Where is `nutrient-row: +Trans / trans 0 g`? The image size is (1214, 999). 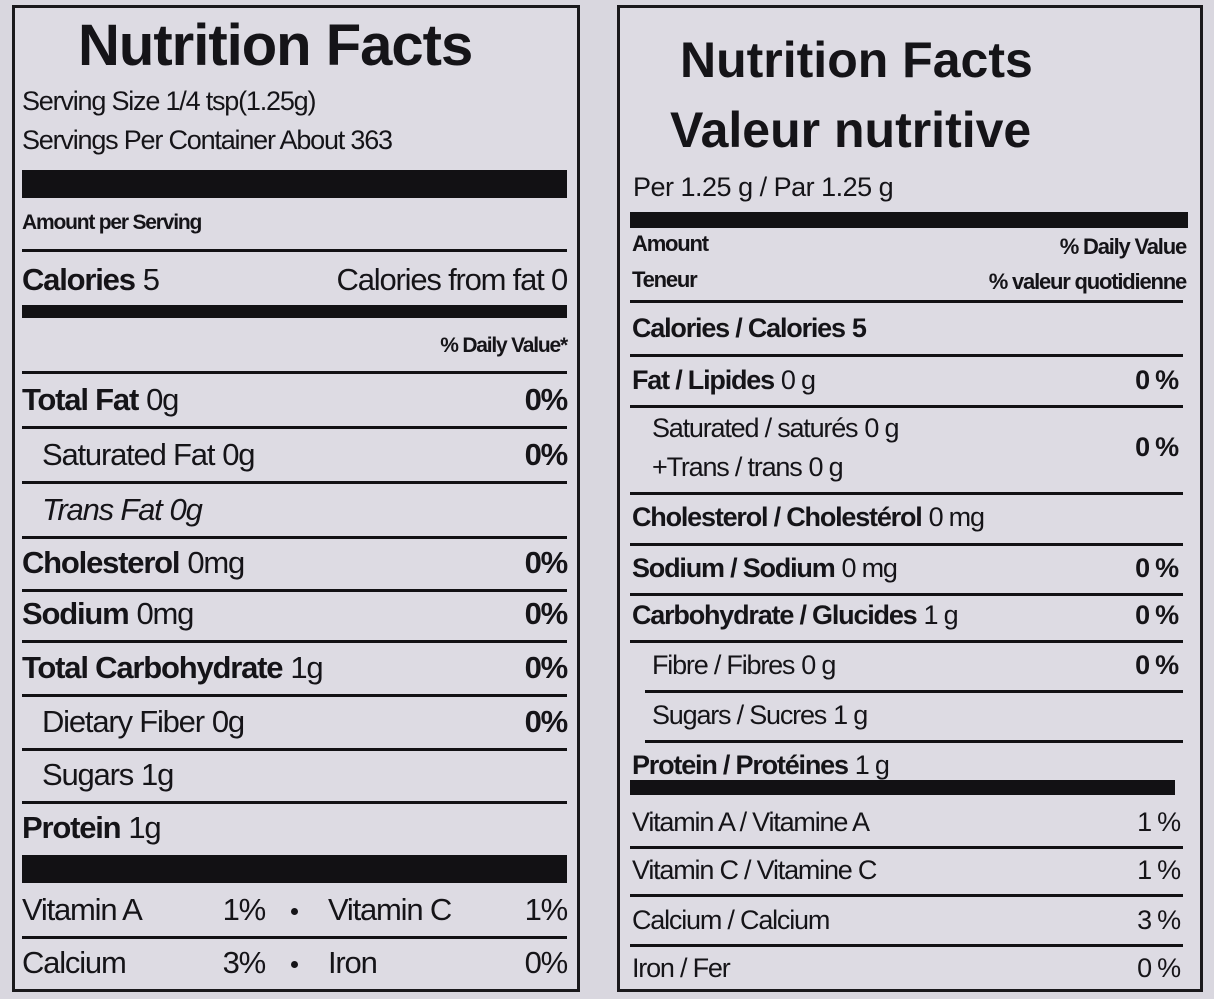 nutrient-row: +Trans / trans 0 g is located at coordinates (748, 467).